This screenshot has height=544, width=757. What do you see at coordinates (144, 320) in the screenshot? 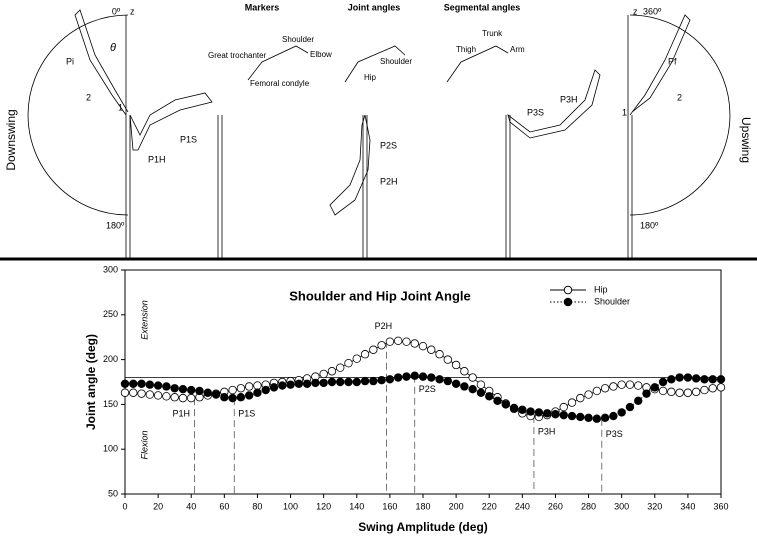
I see `region-label: Extension` at bounding box center [144, 320].